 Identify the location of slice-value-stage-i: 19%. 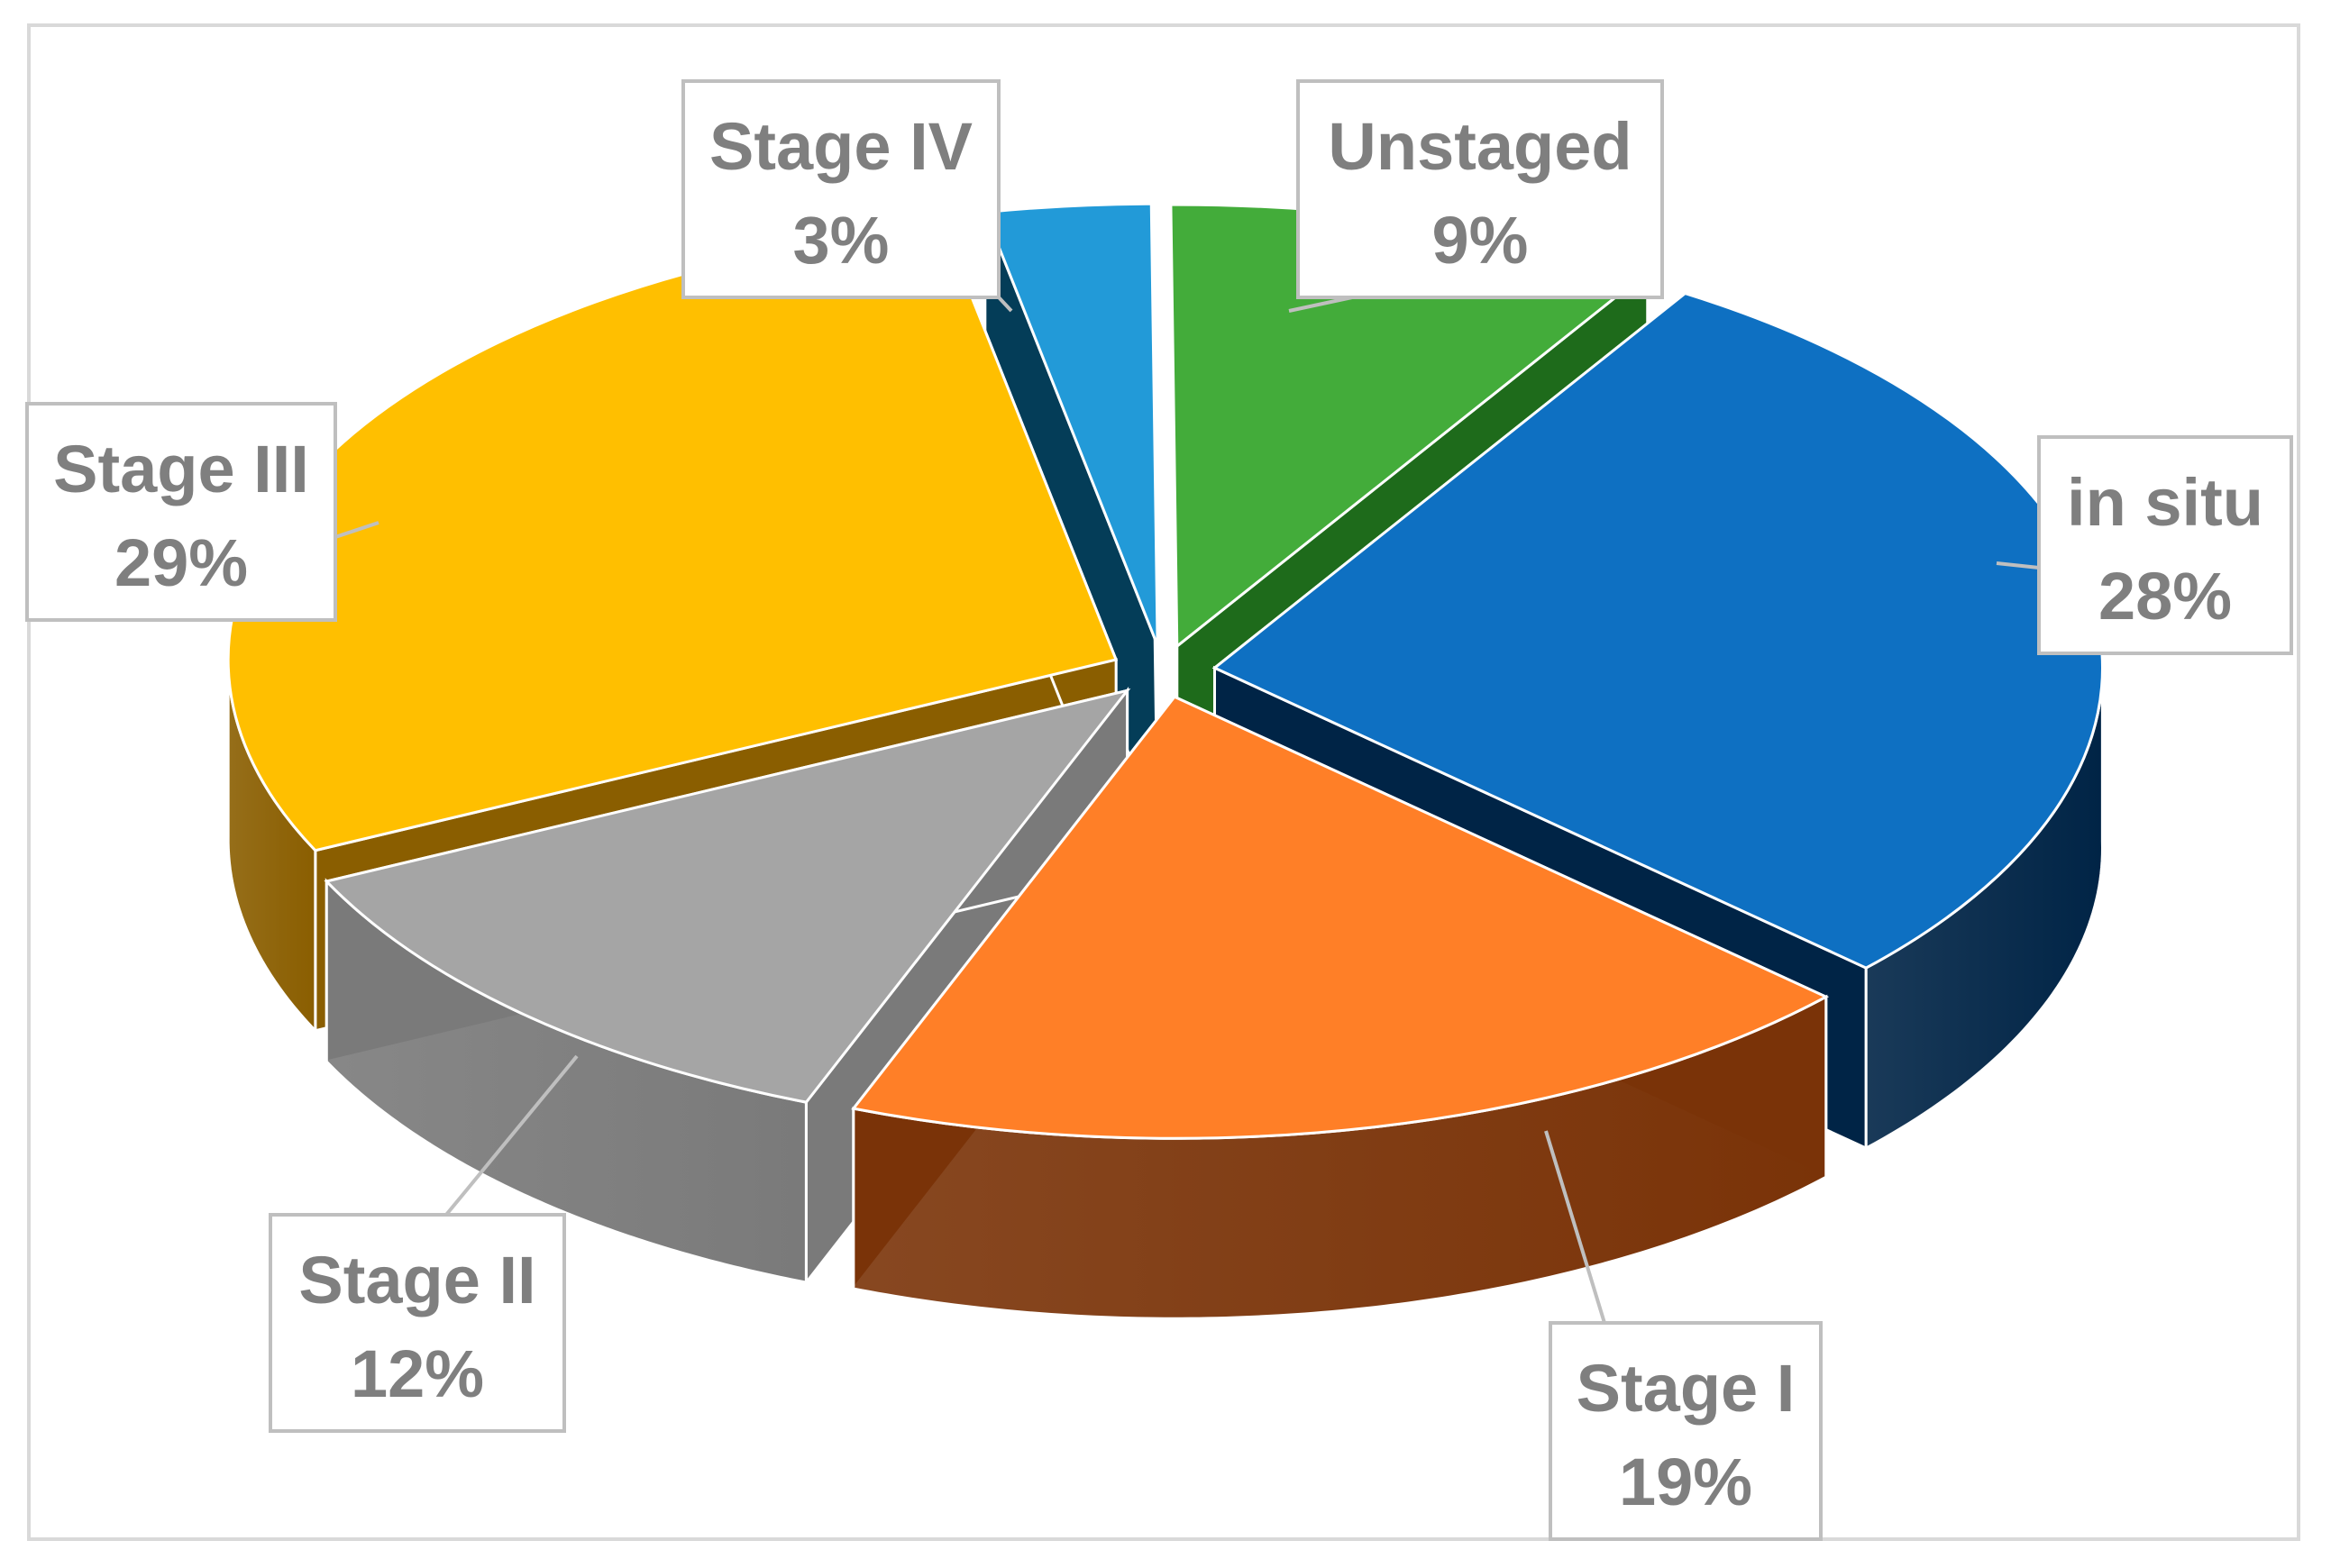
(1685, 1482).